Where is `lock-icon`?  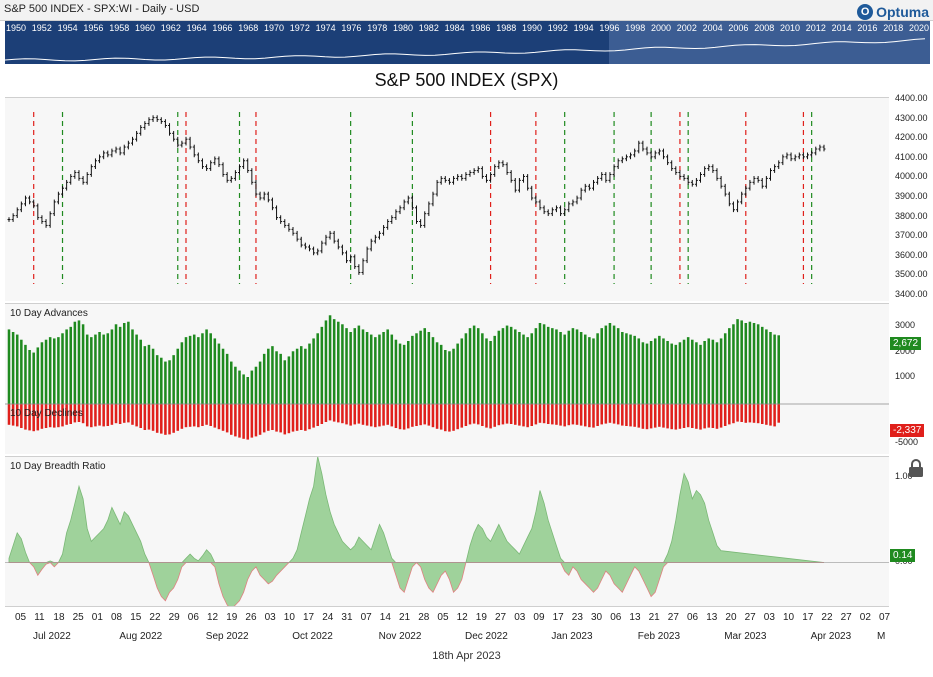
lock-icon is located at coordinates (916, 468).